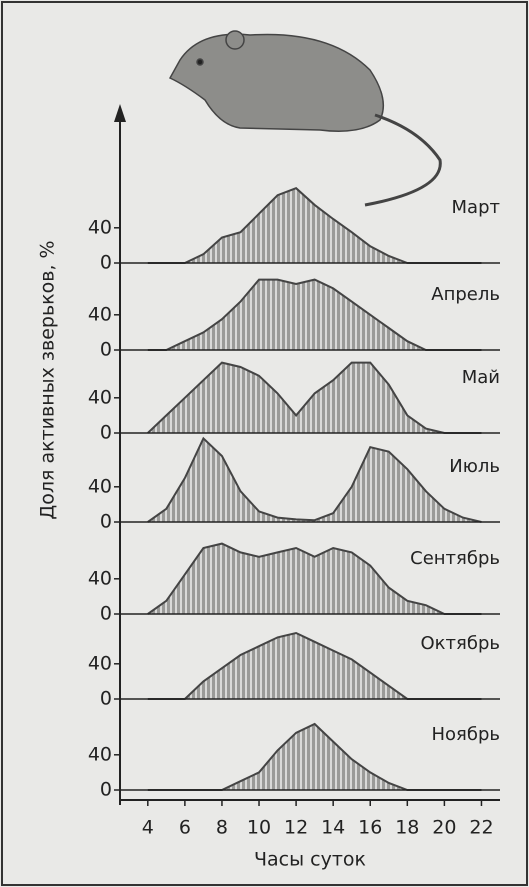 The height and width of the screenshot is (887, 529). What do you see at coordinates (310, 860) in the screenshot?
I see `x-axis-label: Часы суток` at bounding box center [310, 860].